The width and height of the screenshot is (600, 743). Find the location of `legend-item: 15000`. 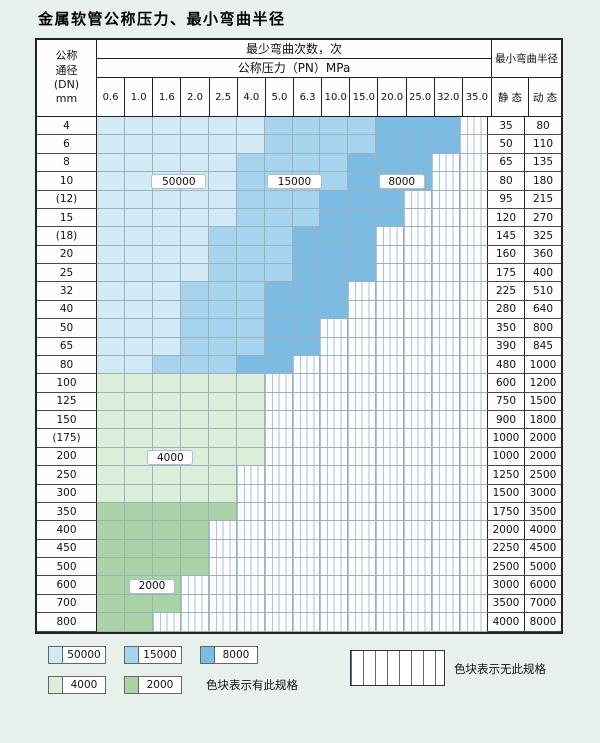

legend-item: 15000 is located at coordinates (153, 655).